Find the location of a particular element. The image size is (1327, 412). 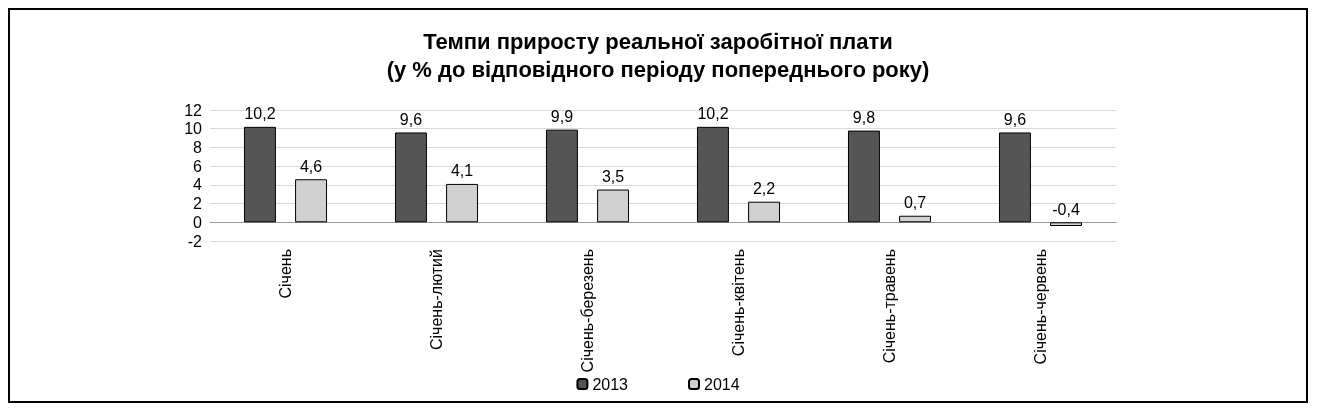

y-tick-label: -2 is located at coordinates (195, 241).